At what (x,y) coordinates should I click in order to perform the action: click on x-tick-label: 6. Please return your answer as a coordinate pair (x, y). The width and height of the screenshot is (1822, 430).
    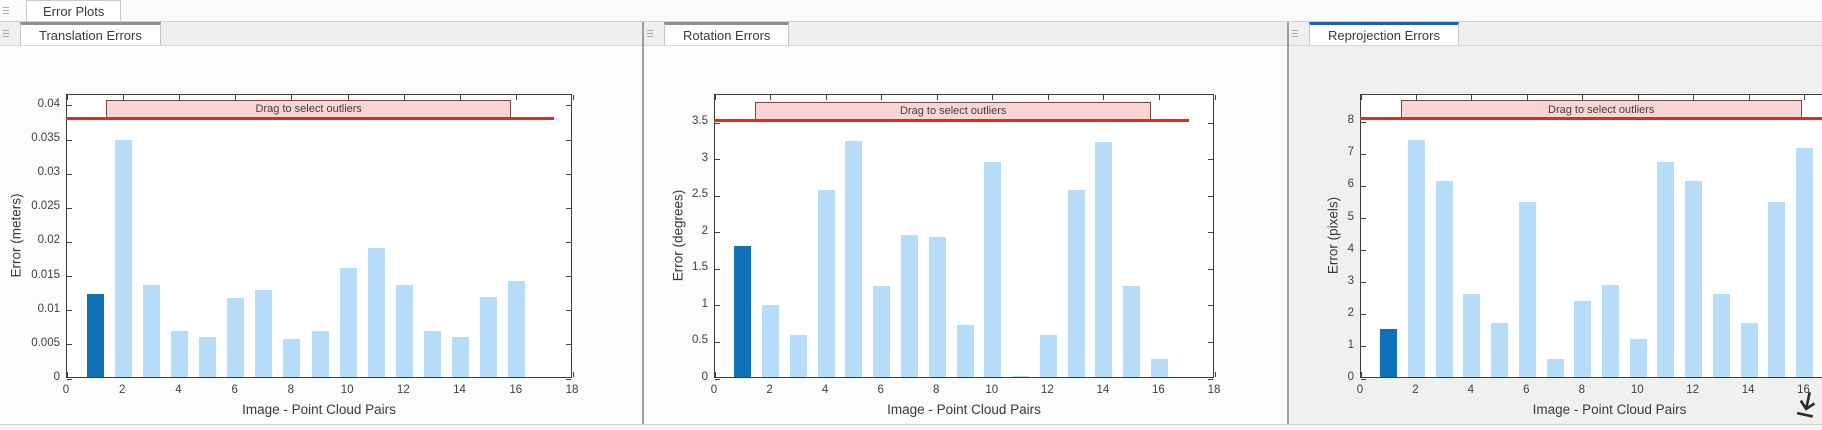
    Looking at the image, I should click on (1526, 390).